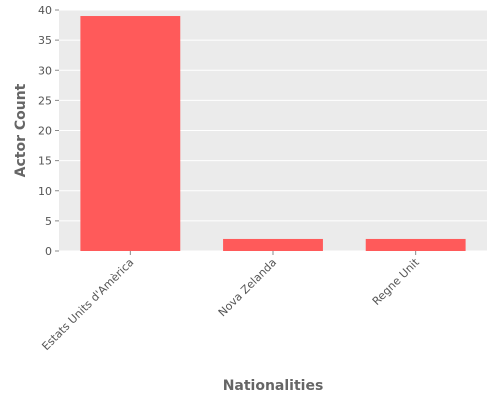  Describe the element at coordinates (87, 304) in the screenshot. I see `x-tick-label-0: Estats Units d'Amèrica` at that location.